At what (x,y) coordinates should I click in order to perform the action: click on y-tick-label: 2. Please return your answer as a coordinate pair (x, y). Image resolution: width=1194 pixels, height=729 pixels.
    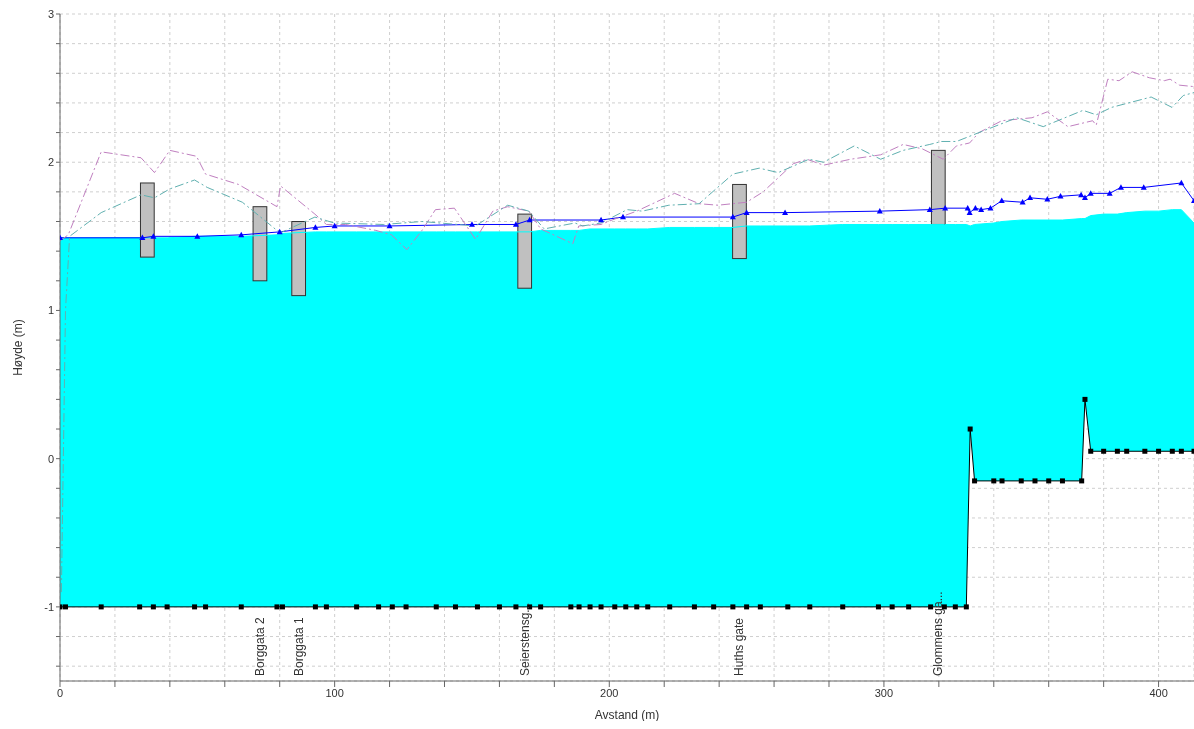
    Looking at the image, I should click on (50, 162).